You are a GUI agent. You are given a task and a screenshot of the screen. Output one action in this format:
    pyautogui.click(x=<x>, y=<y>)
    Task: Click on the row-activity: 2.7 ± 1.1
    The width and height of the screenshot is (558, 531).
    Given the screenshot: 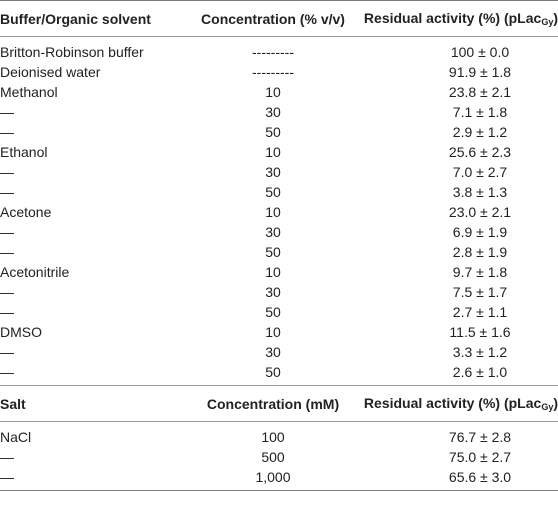 What is the action you would take?
    pyautogui.click(x=480, y=312)
    